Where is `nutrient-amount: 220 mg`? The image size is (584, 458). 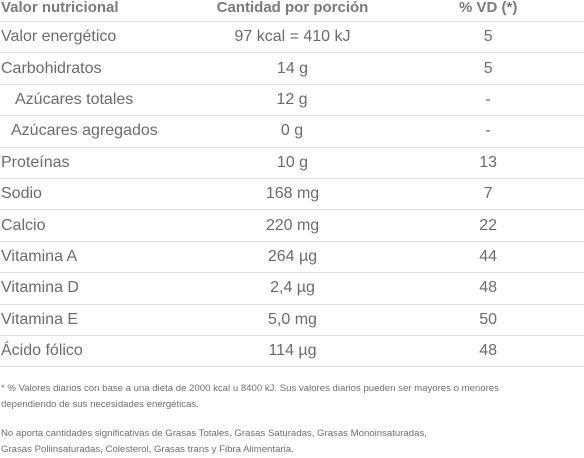
nutrient-amount: 220 mg is located at coordinates (292, 225).